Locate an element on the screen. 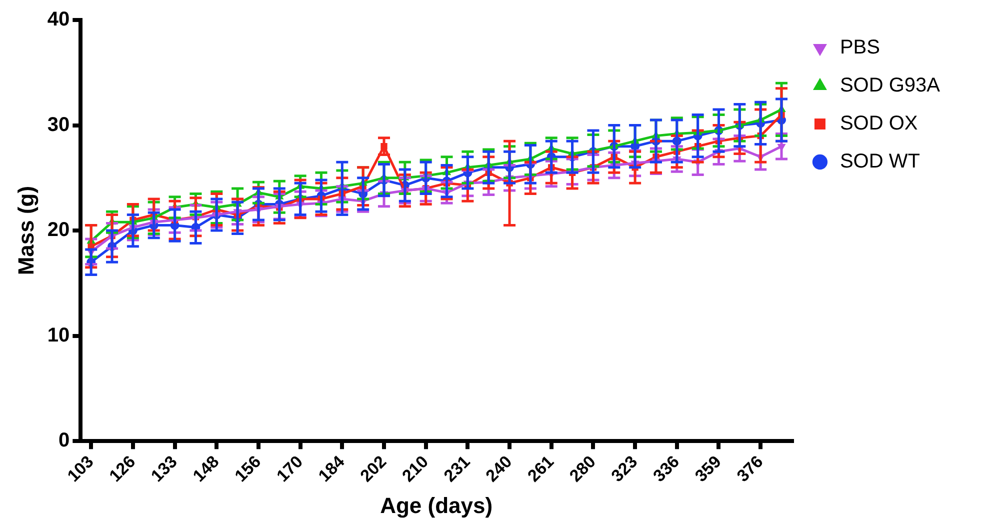  x-tick-label: 103 is located at coordinates (81, 469).